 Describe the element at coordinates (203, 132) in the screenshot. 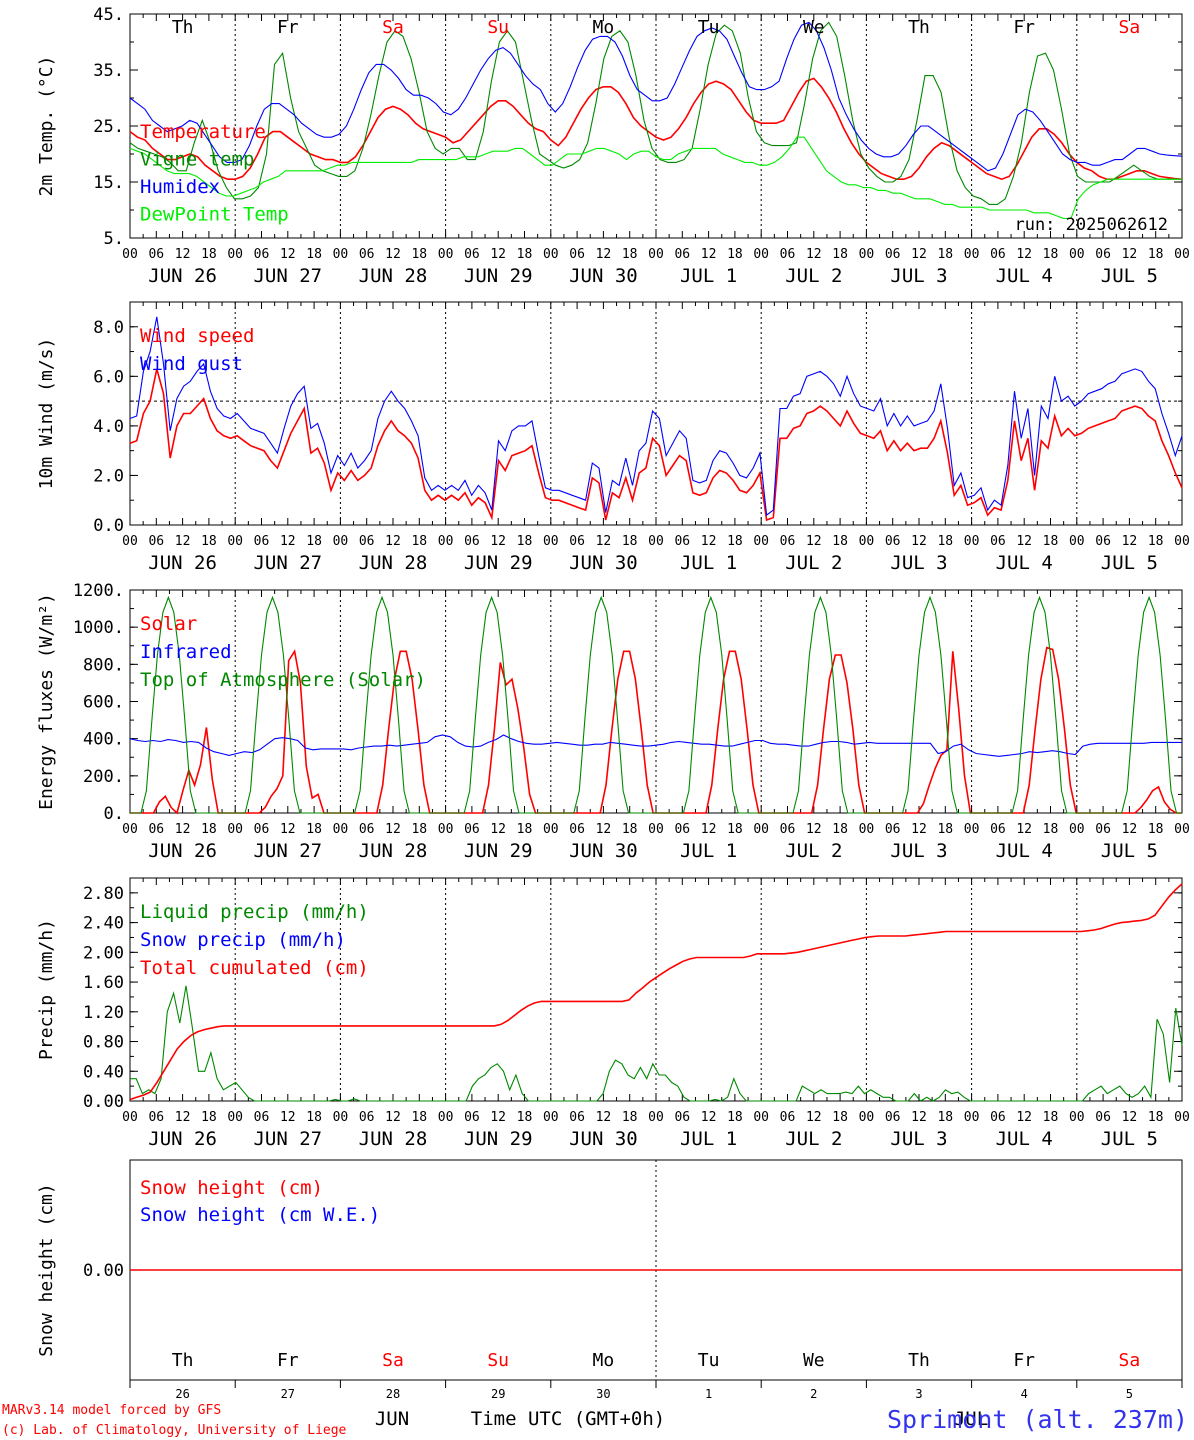

I see `legend-entry: Temperature` at that location.